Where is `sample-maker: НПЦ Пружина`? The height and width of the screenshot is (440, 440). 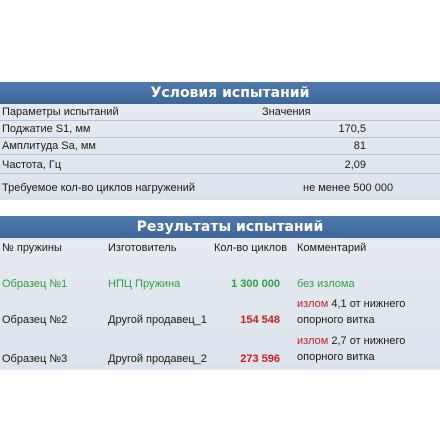
sample-maker: НПЦ Пружина is located at coordinates (144, 284).